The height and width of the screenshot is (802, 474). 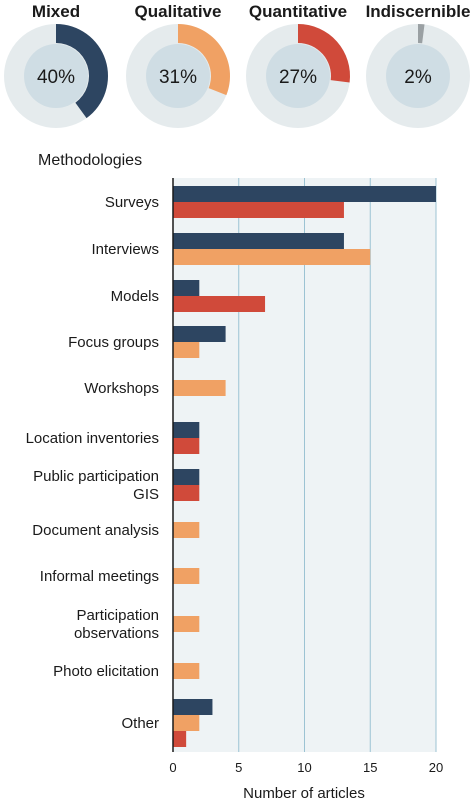 What do you see at coordinates (304, 793) in the screenshot?
I see `x-axis-title: Number of articles` at bounding box center [304, 793].